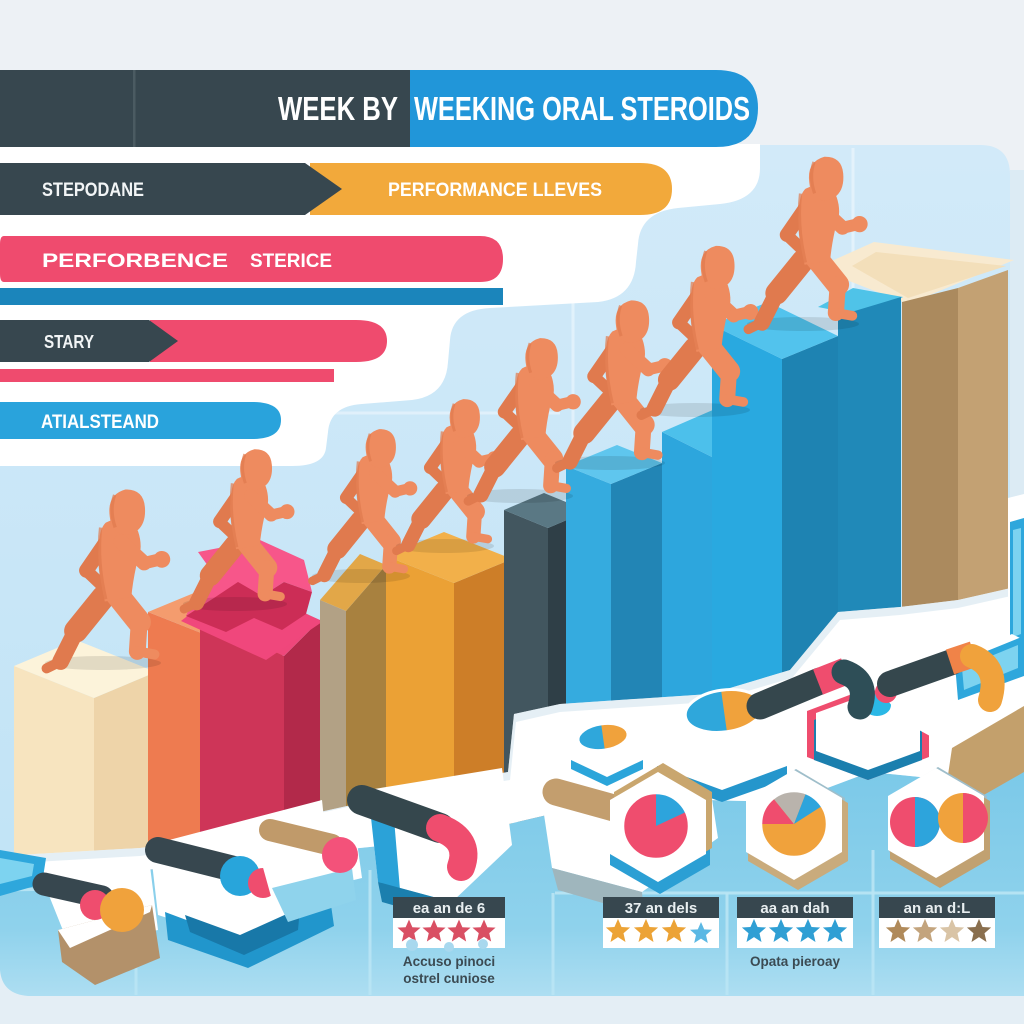 The image size is (1024, 1024). What do you see at coordinates (291, 261) in the screenshot?
I see `svg-text: STERICE` at bounding box center [291, 261].